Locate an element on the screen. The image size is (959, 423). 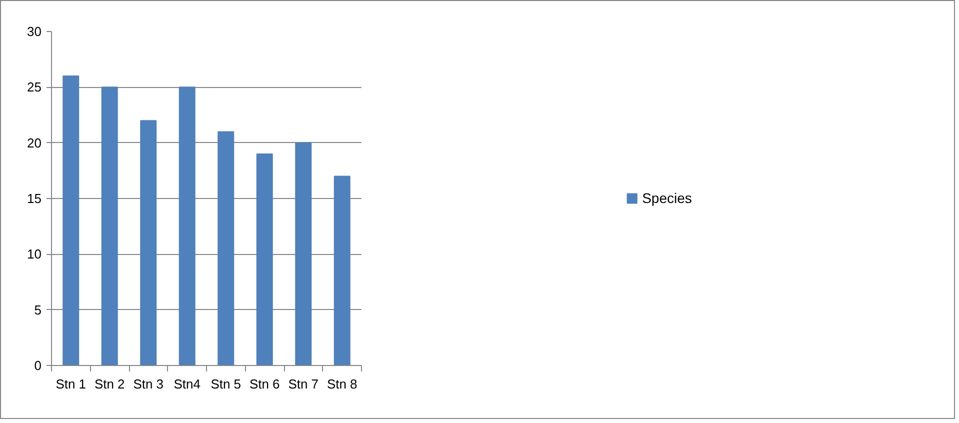
y-tick-label: 15 is located at coordinates (34, 198).